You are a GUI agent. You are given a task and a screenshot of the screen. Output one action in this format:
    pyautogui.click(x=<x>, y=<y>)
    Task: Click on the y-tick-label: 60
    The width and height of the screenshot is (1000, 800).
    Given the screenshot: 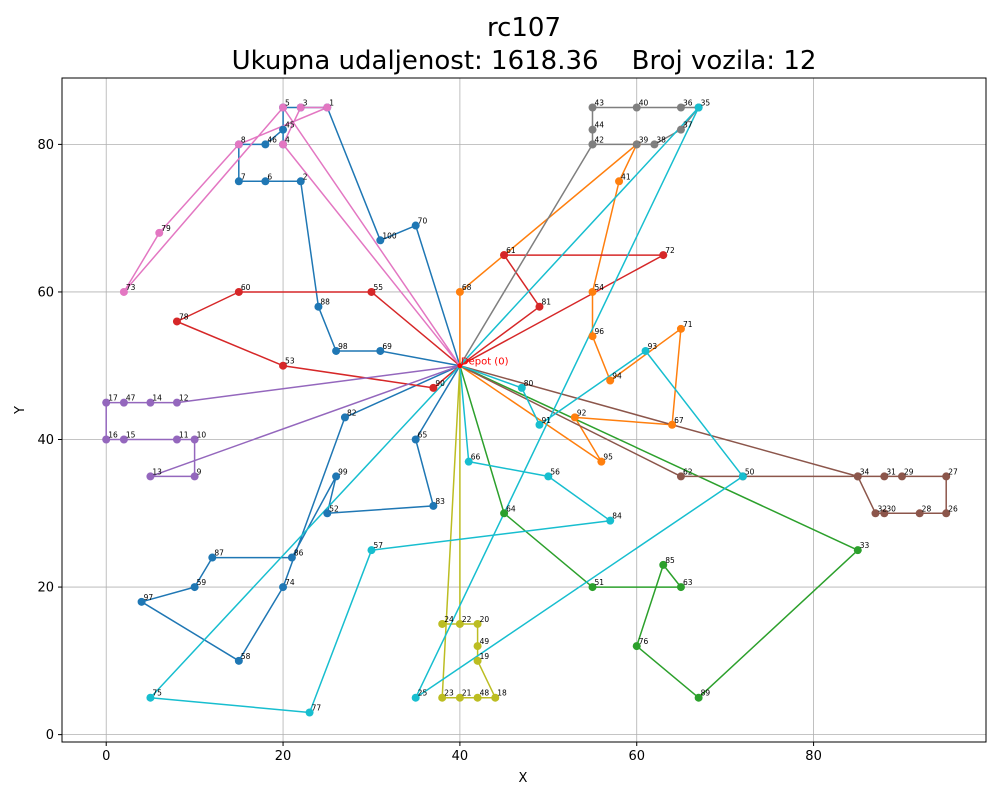 What is the action you would take?
    pyautogui.click(x=45, y=292)
    